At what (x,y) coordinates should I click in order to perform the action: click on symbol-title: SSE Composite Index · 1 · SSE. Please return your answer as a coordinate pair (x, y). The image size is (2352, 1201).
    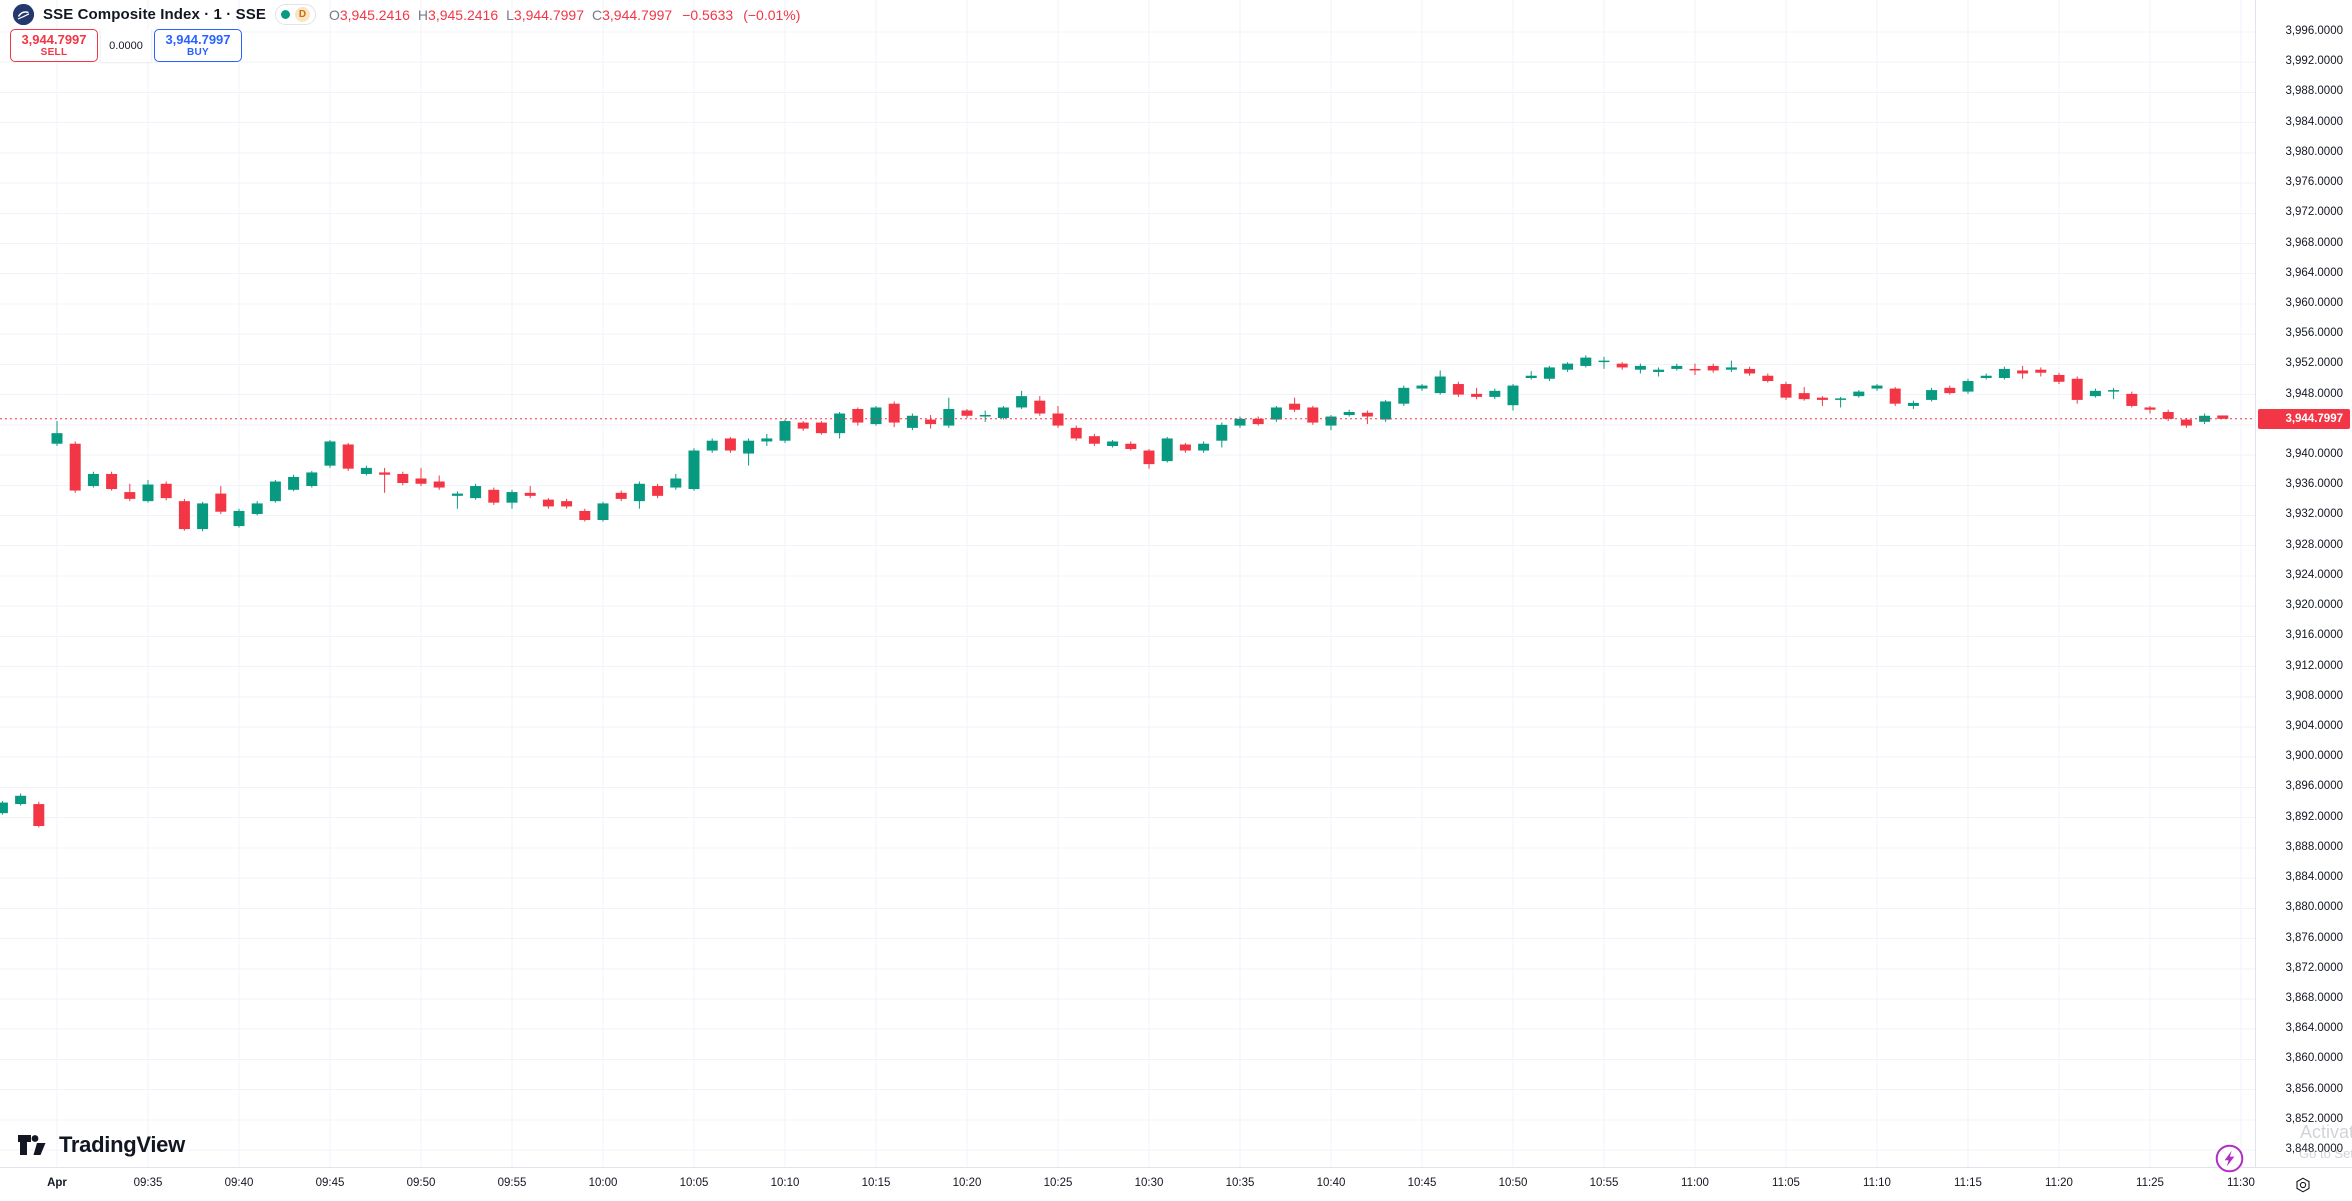
    Looking at the image, I should click on (154, 14).